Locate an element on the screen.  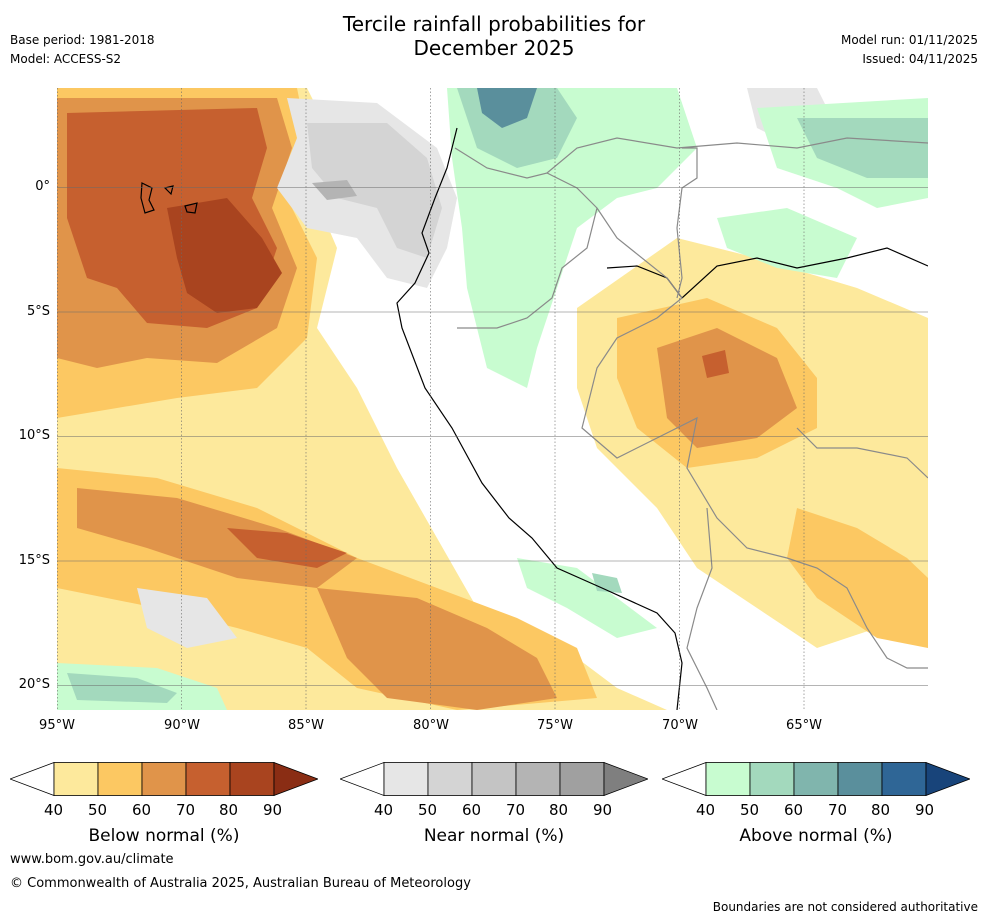
model-run: Model run: 01/11/2025 is located at coordinates (909, 40).